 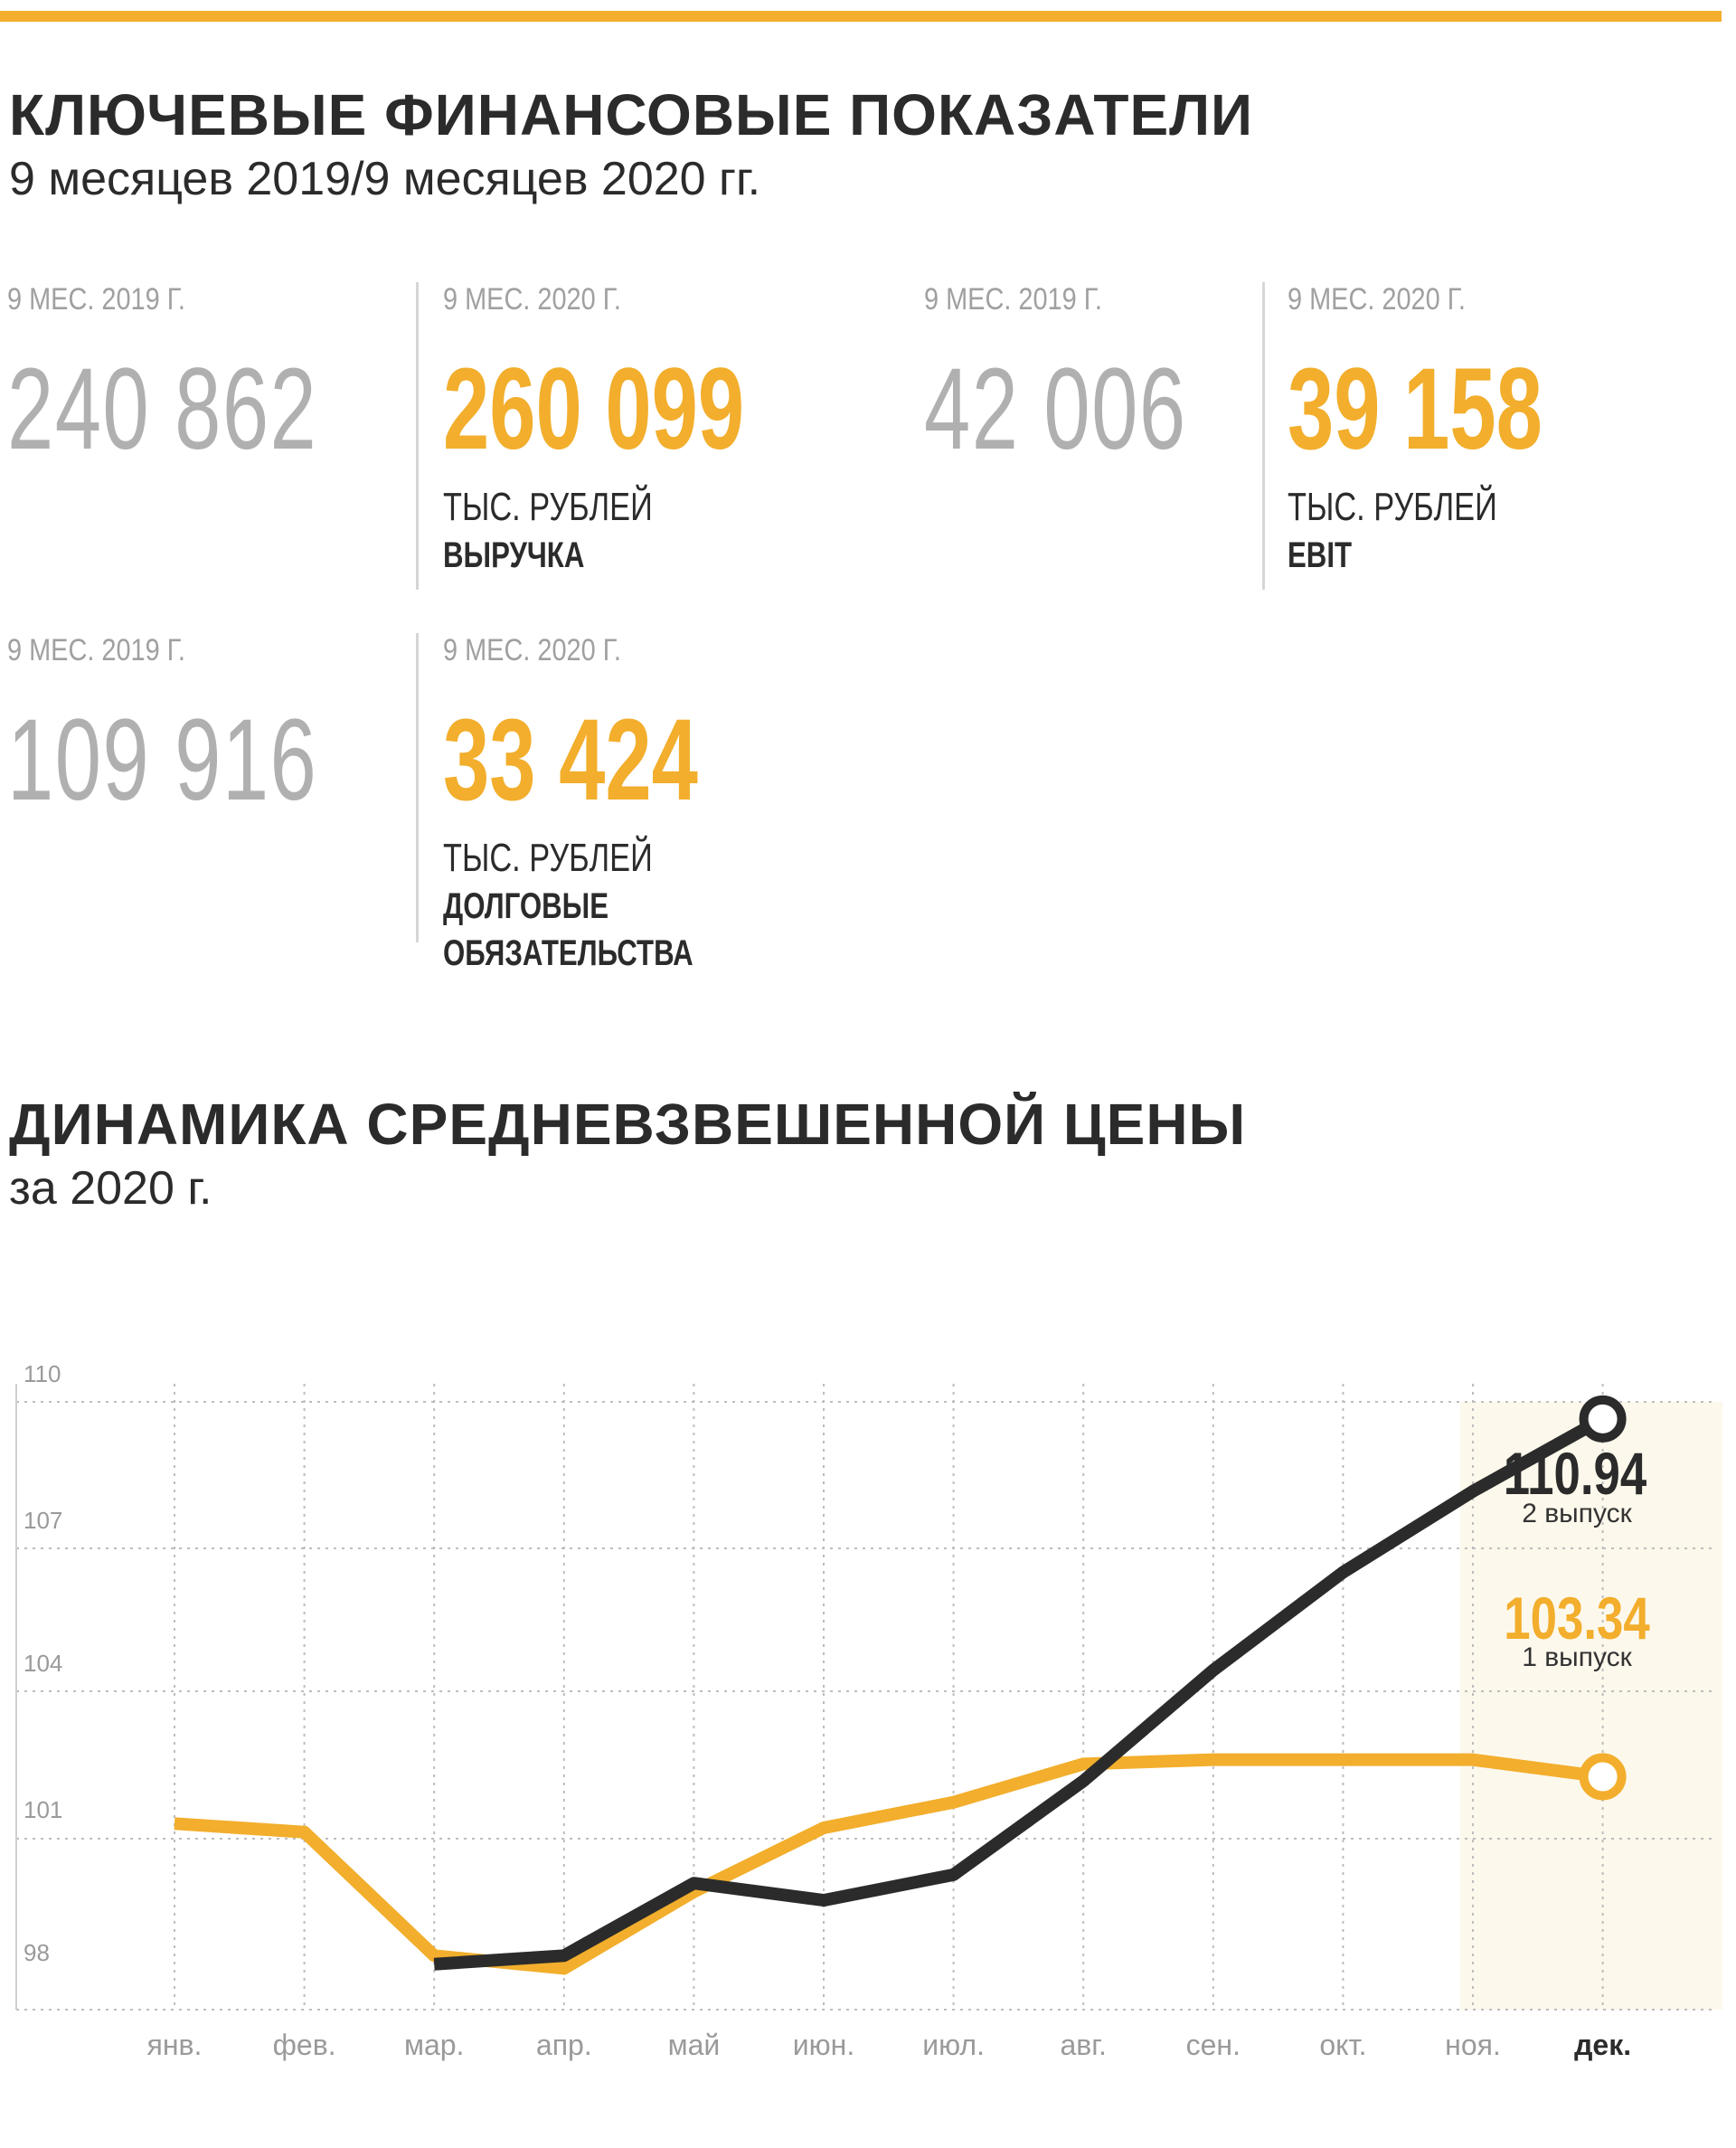 I want to click on page-subtitle: 9 месяцев 2019/9 месяцев 2020 гг., so click(x=385, y=179).